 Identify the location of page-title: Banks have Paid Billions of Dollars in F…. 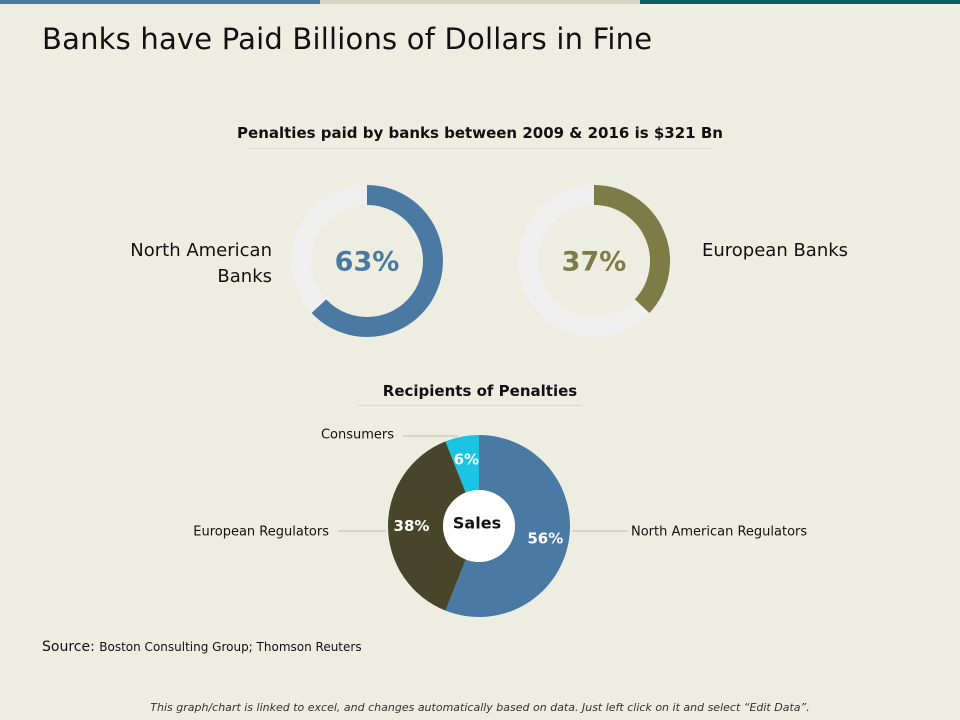
(347, 39).